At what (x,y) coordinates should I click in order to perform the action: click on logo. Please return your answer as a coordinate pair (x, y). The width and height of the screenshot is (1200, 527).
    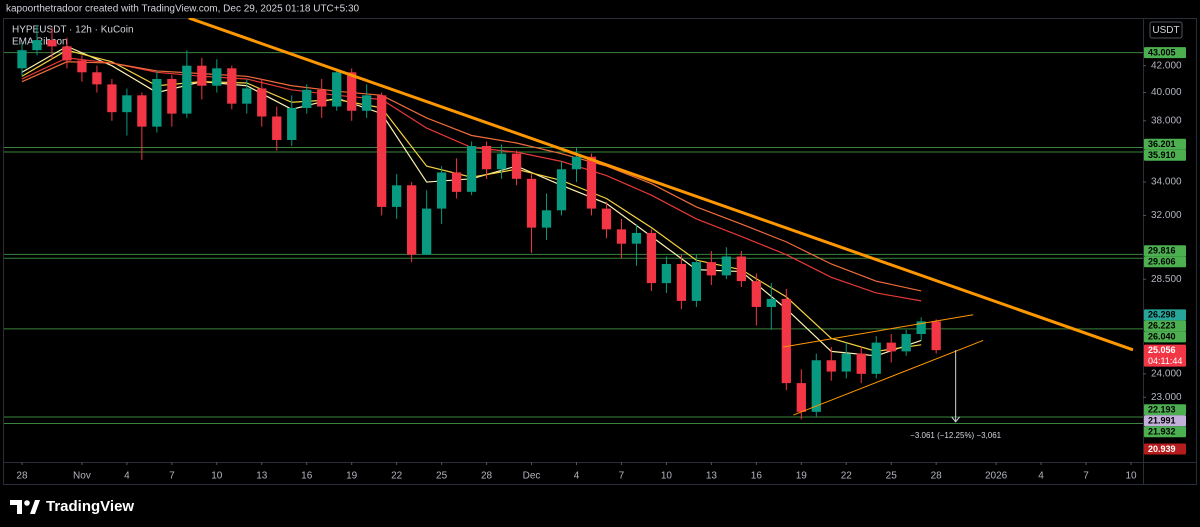
    Looking at the image, I should click on (25, 507).